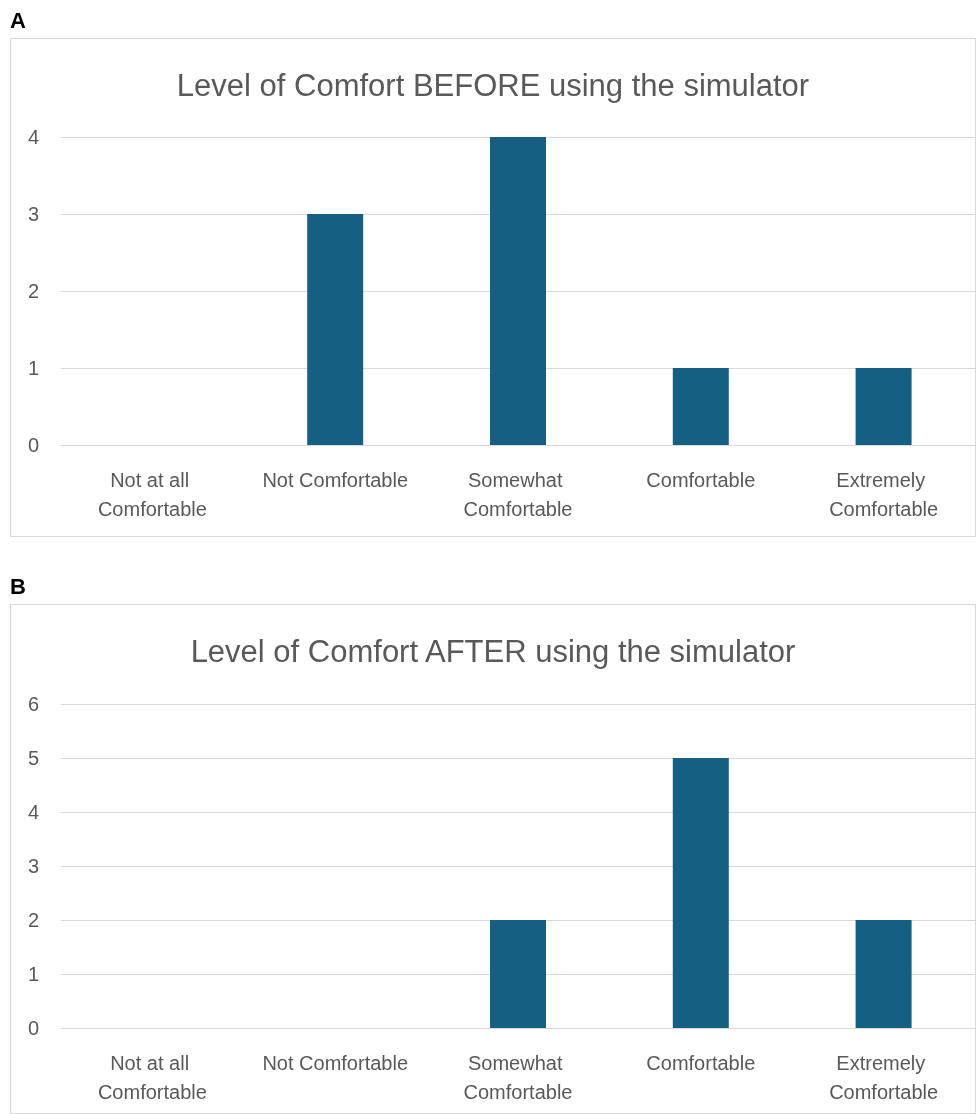 Image resolution: width=978 pixels, height=1114 pixels. I want to click on chart-title: Level of Comfort AFTER using the simulator, so click(493, 651).